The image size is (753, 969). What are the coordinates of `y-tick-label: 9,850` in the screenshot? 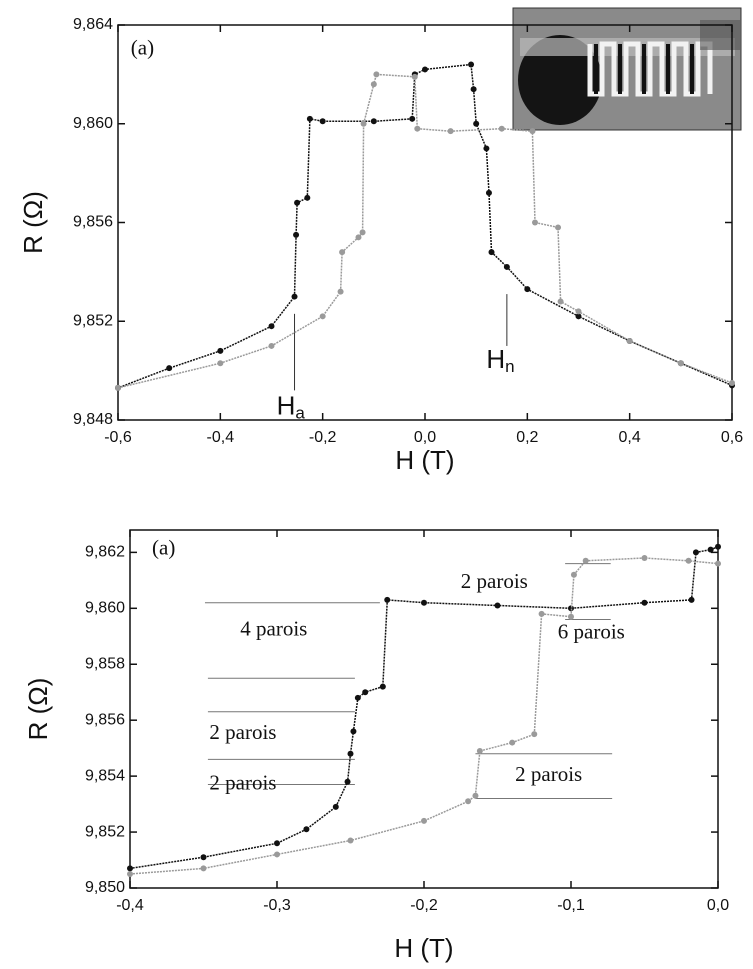 It's located at (105, 887).